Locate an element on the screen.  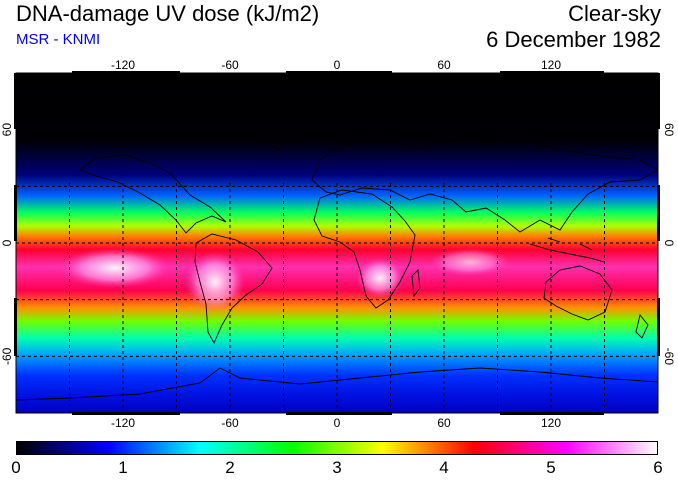
sky-condition: Clear-sky is located at coordinates (614, 13).